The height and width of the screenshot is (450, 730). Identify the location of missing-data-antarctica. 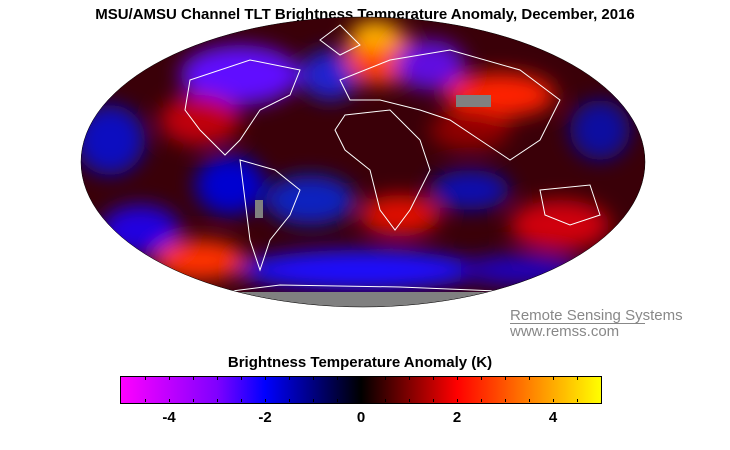
(365, 299).